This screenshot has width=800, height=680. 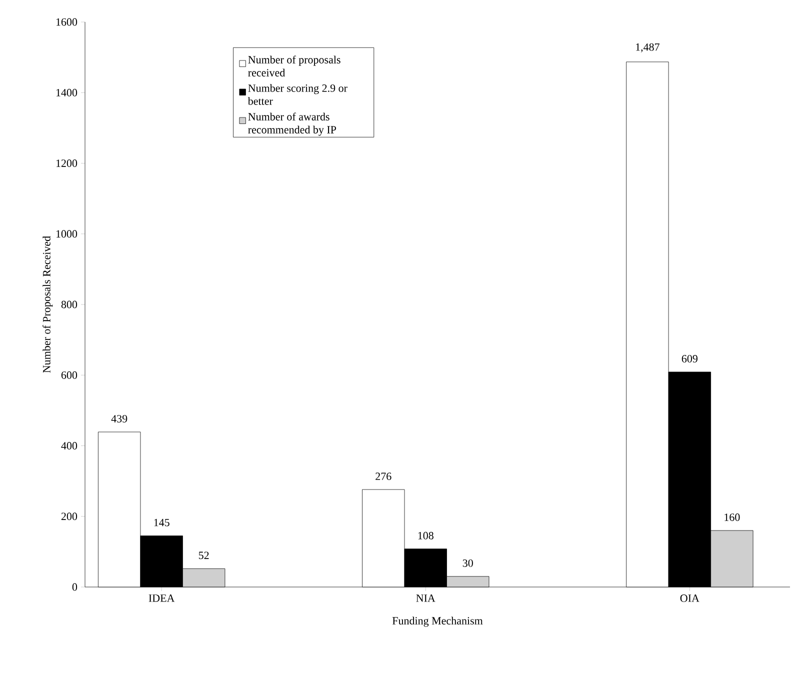 What do you see at coordinates (292, 124) in the screenshot?
I see `legend-label: Number of awards recommended by IP` at bounding box center [292, 124].